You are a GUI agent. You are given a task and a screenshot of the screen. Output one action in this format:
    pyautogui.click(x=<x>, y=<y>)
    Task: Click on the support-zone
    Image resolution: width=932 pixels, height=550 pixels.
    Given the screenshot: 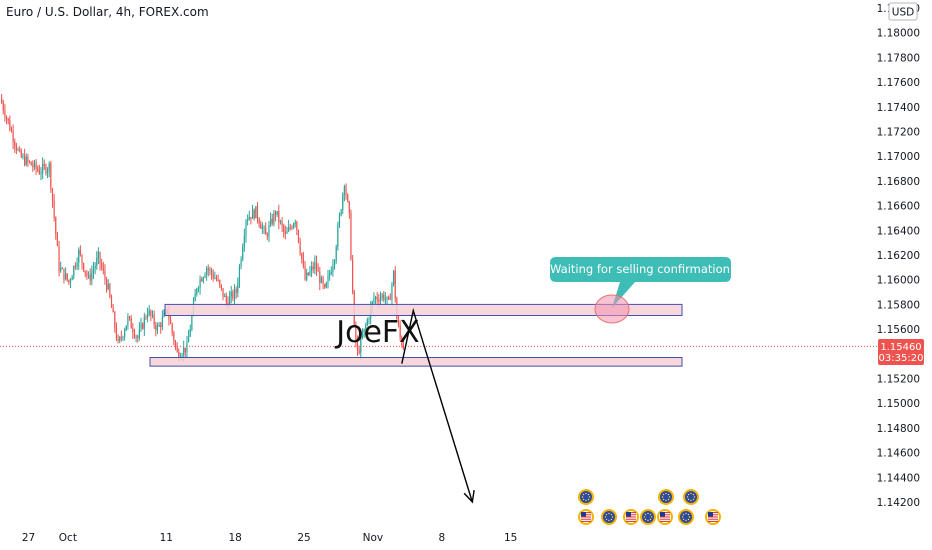 What is the action you would take?
    pyautogui.click(x=416, y=362)
    